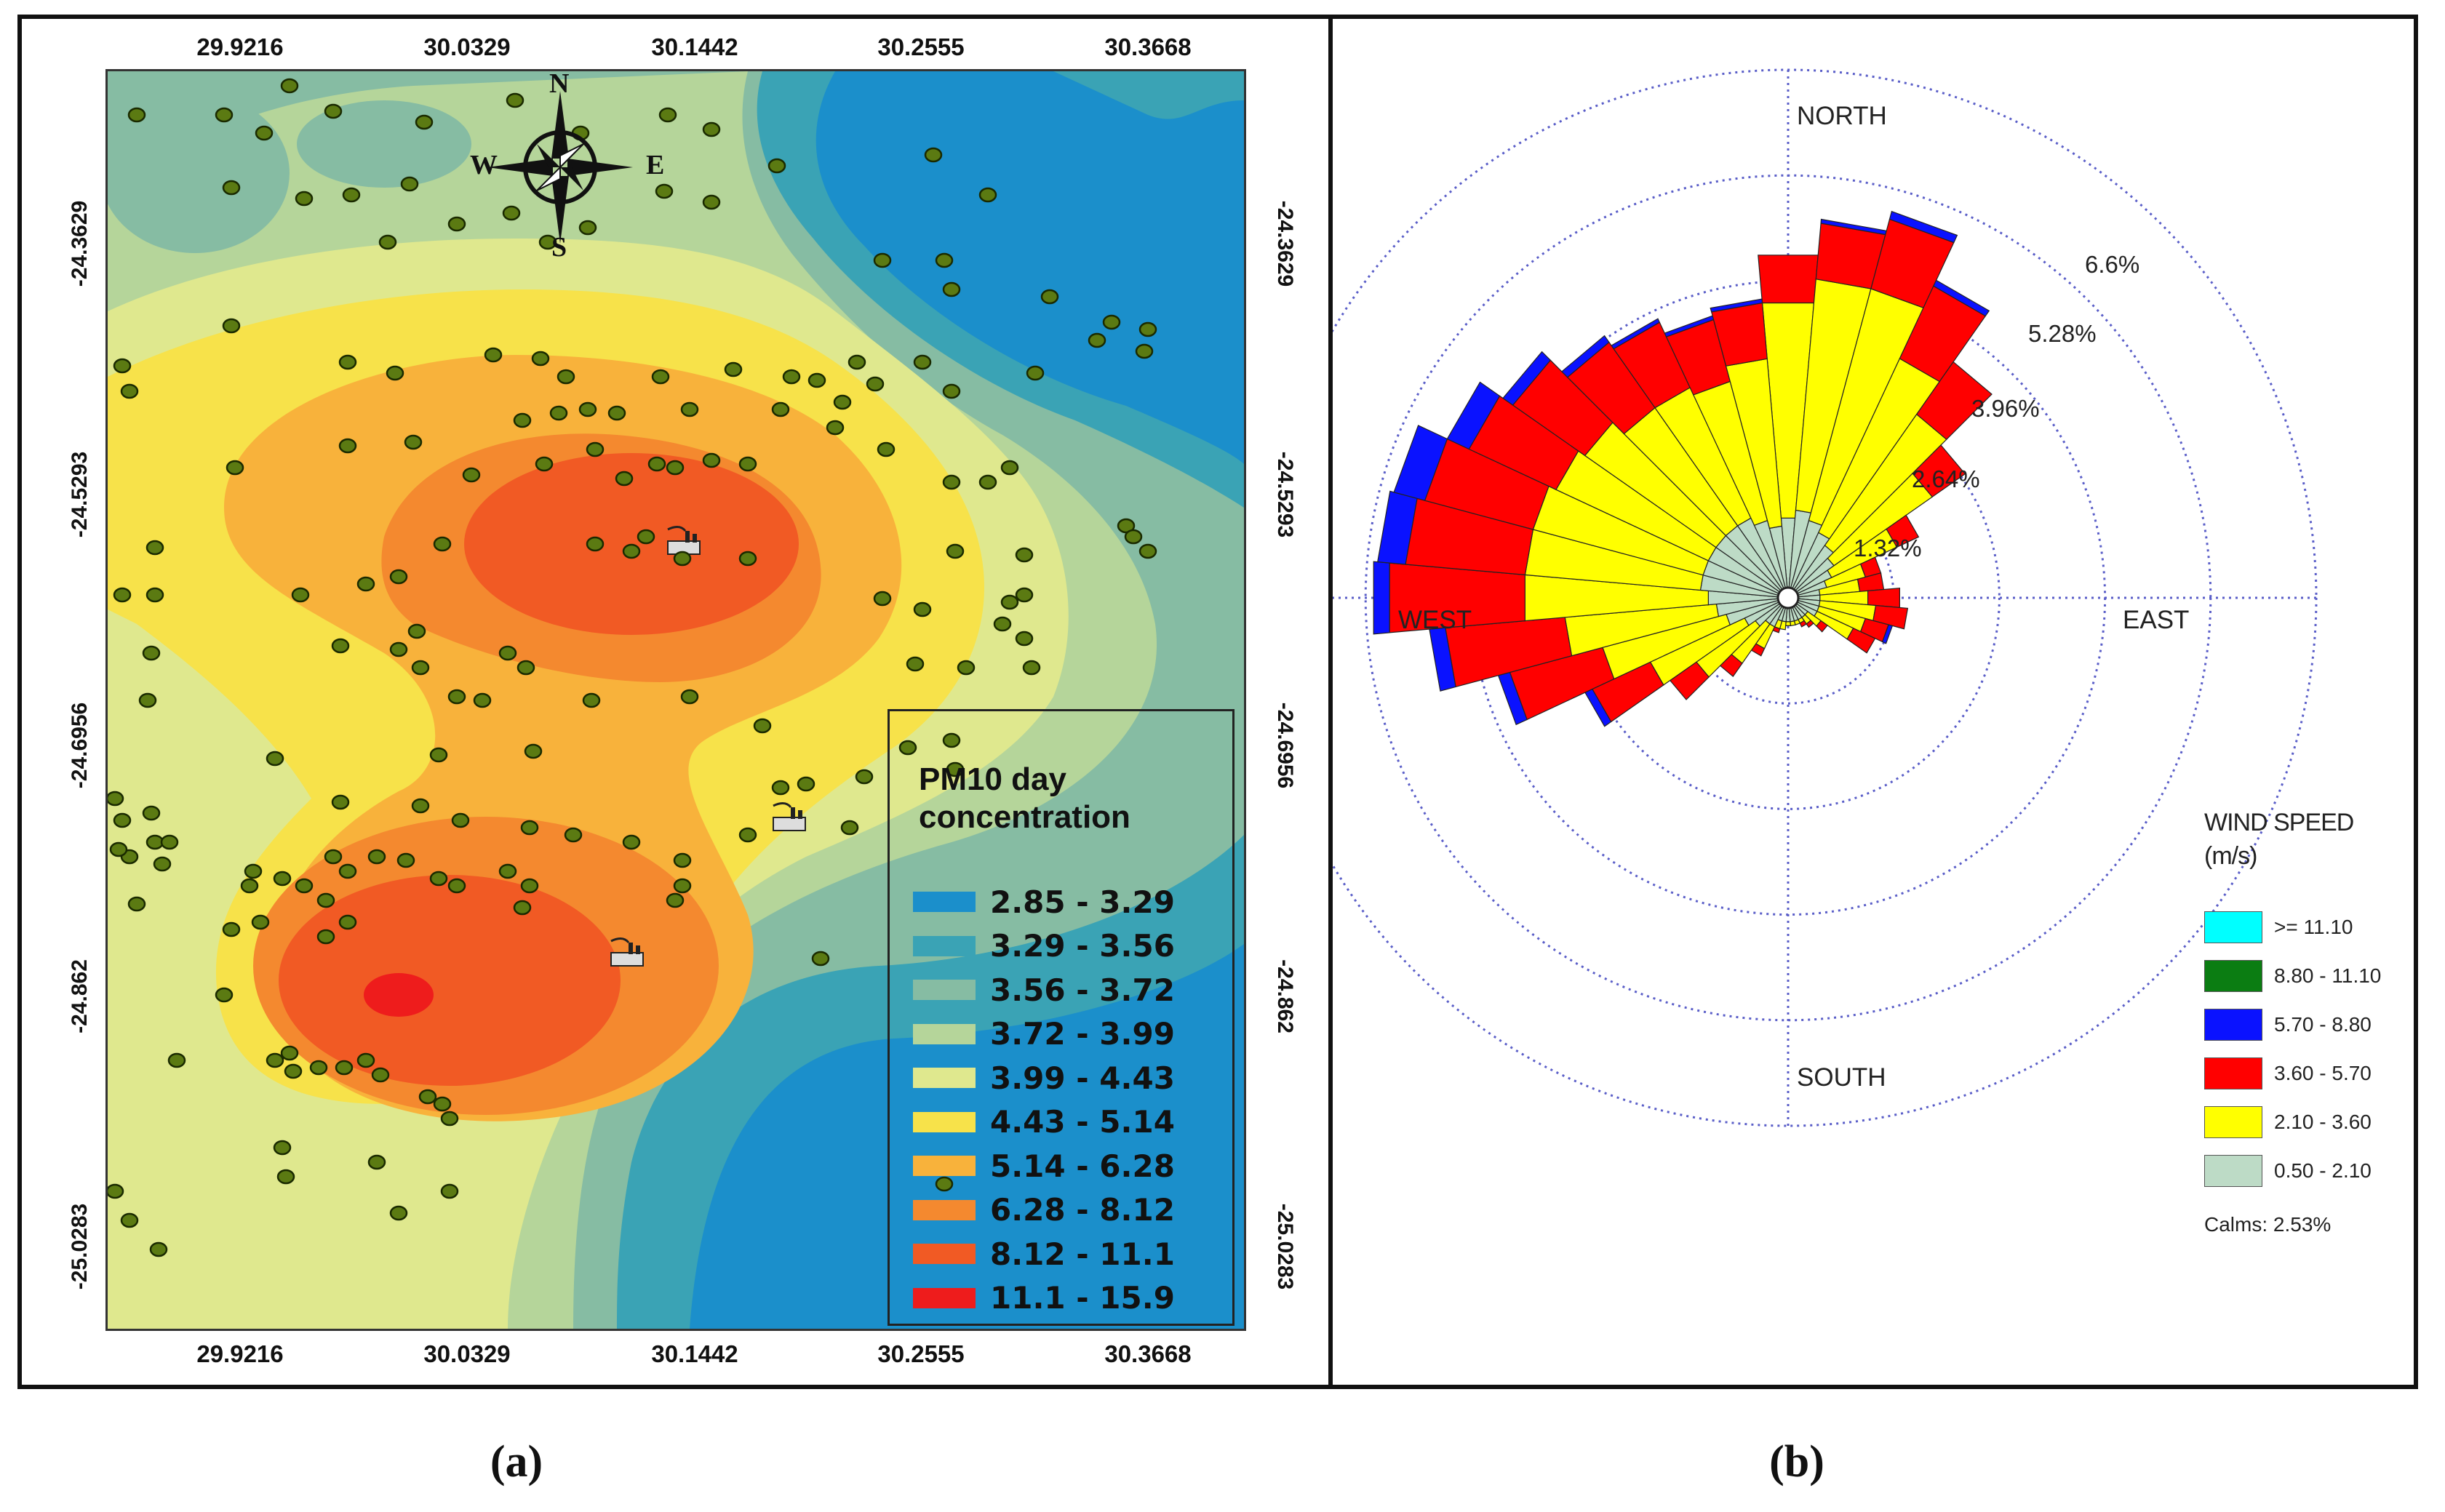  What do you see at coordinates (1285, 996) in the screenshot?
I see `latitude-tick-right: -24.862` at bounding box center [1285, 996].